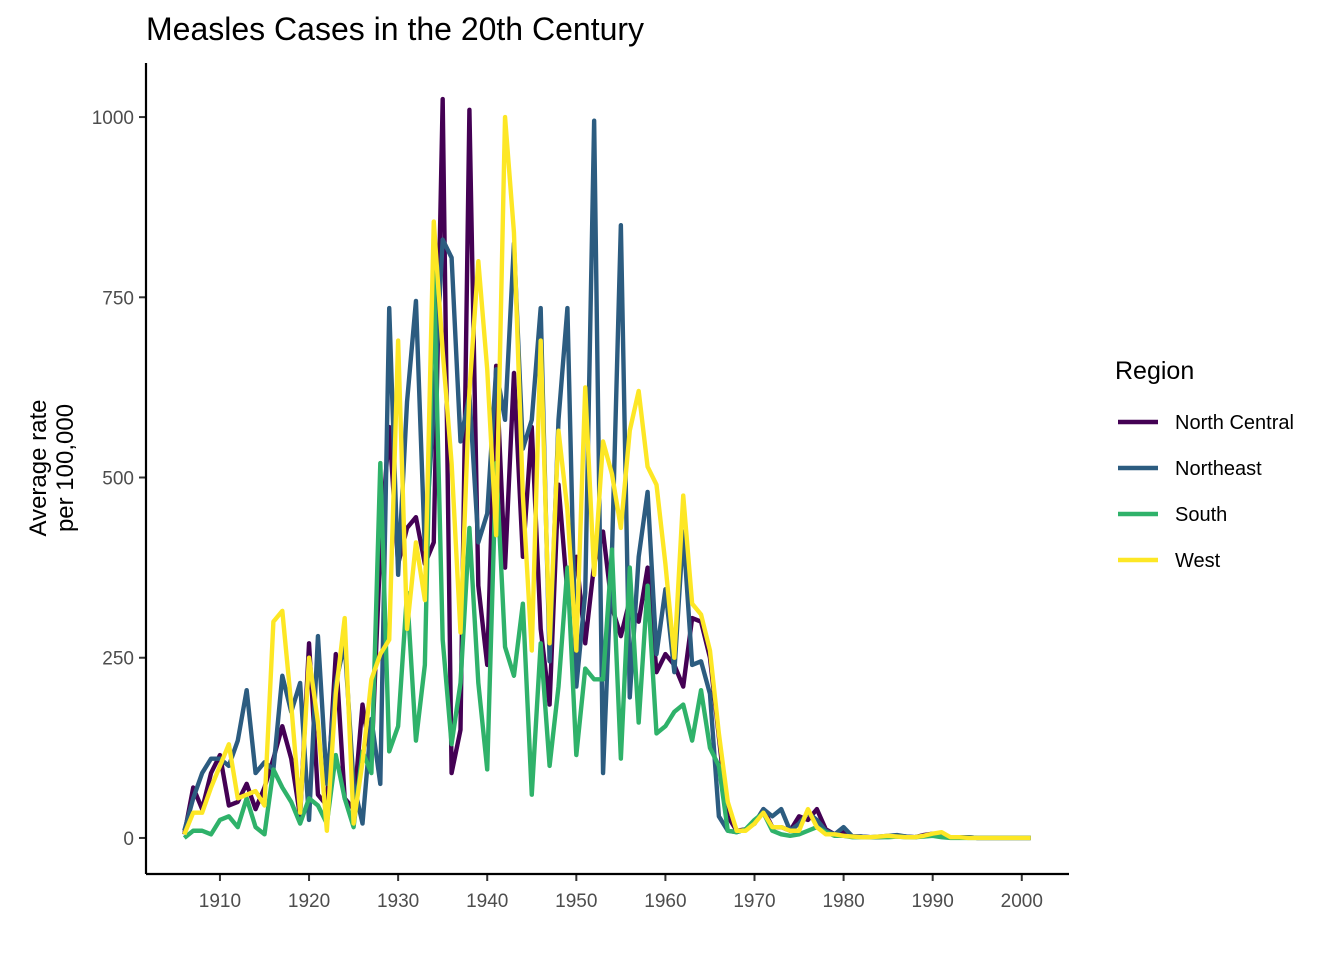 The width and height of the screenshot is (1344, 960). I want to click on x-tick-label: 1930, so click(398, 901).